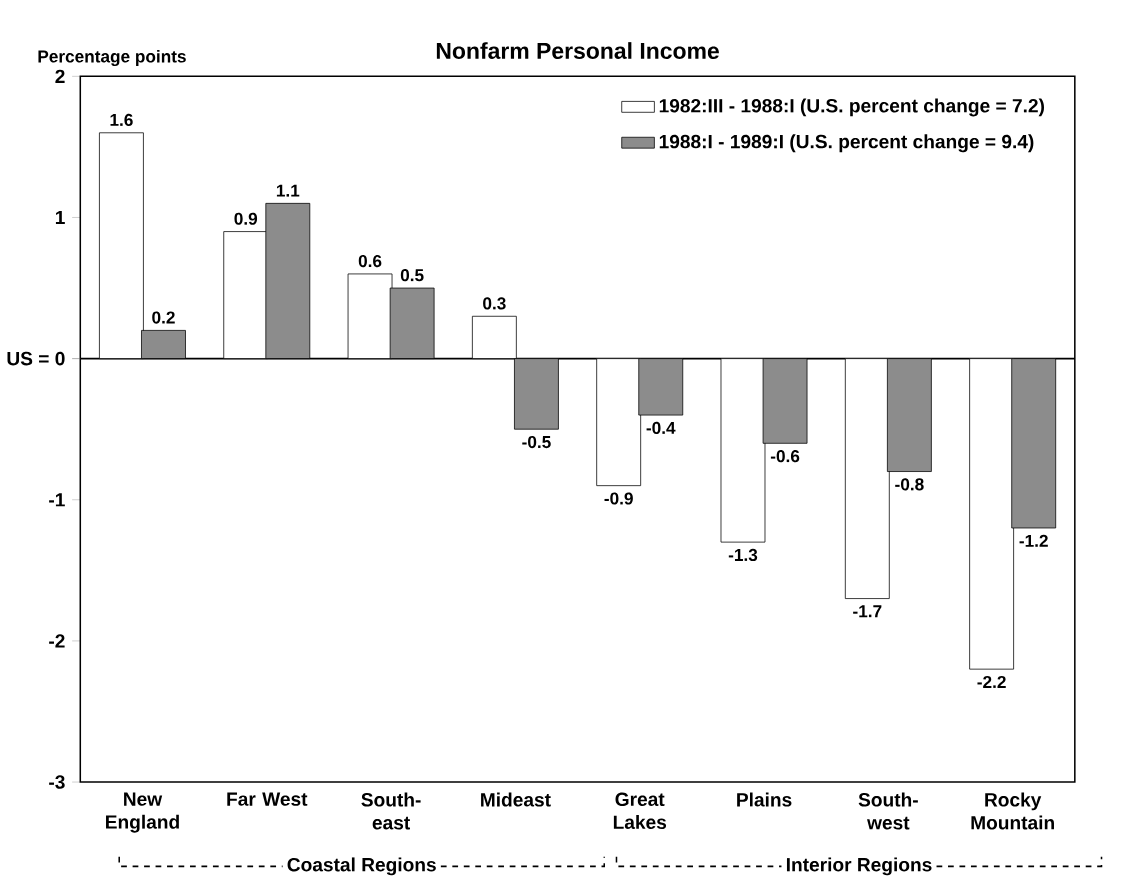 This screenshot has height=889, width=1121. I want to click on x-tick-label: Great Lakes, so click(640, 810).